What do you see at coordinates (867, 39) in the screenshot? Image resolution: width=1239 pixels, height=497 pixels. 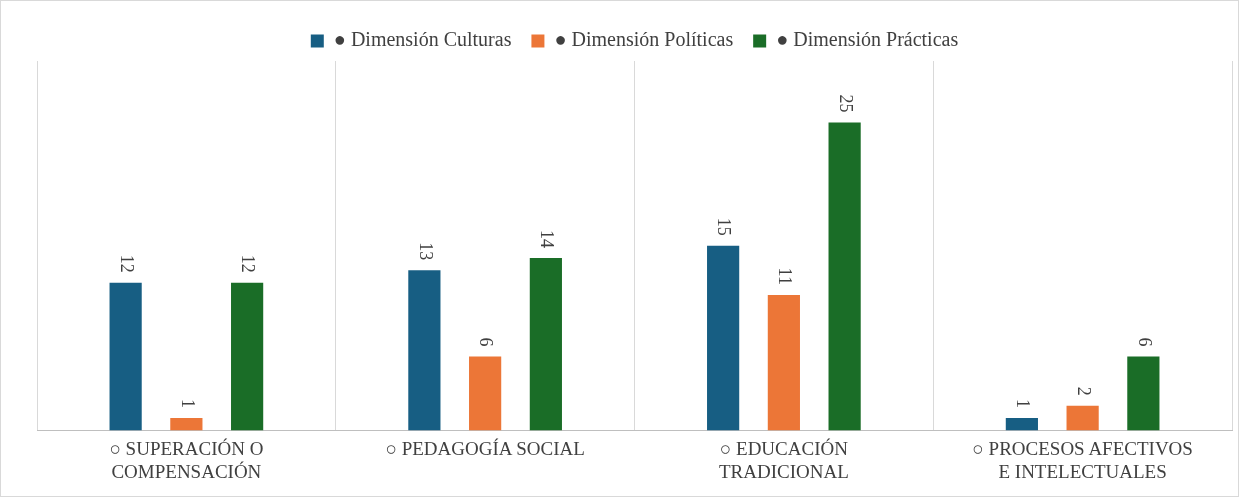 I see `legend-label: ● Dimensión Prácticas` at bounding box center [867, 39].